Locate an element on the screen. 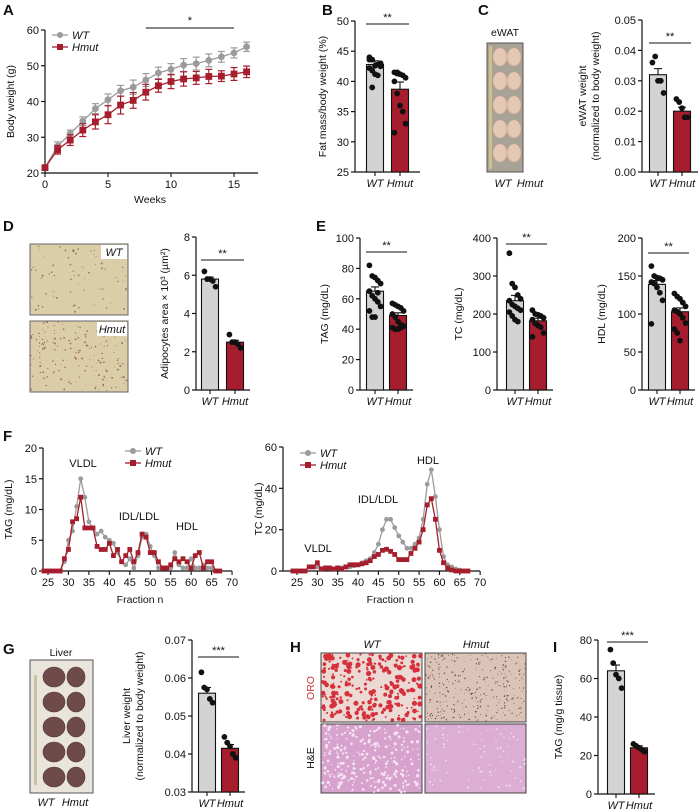 The image size is (700, 812). x-tick-label: 0 is located at coordinates (45, 185).